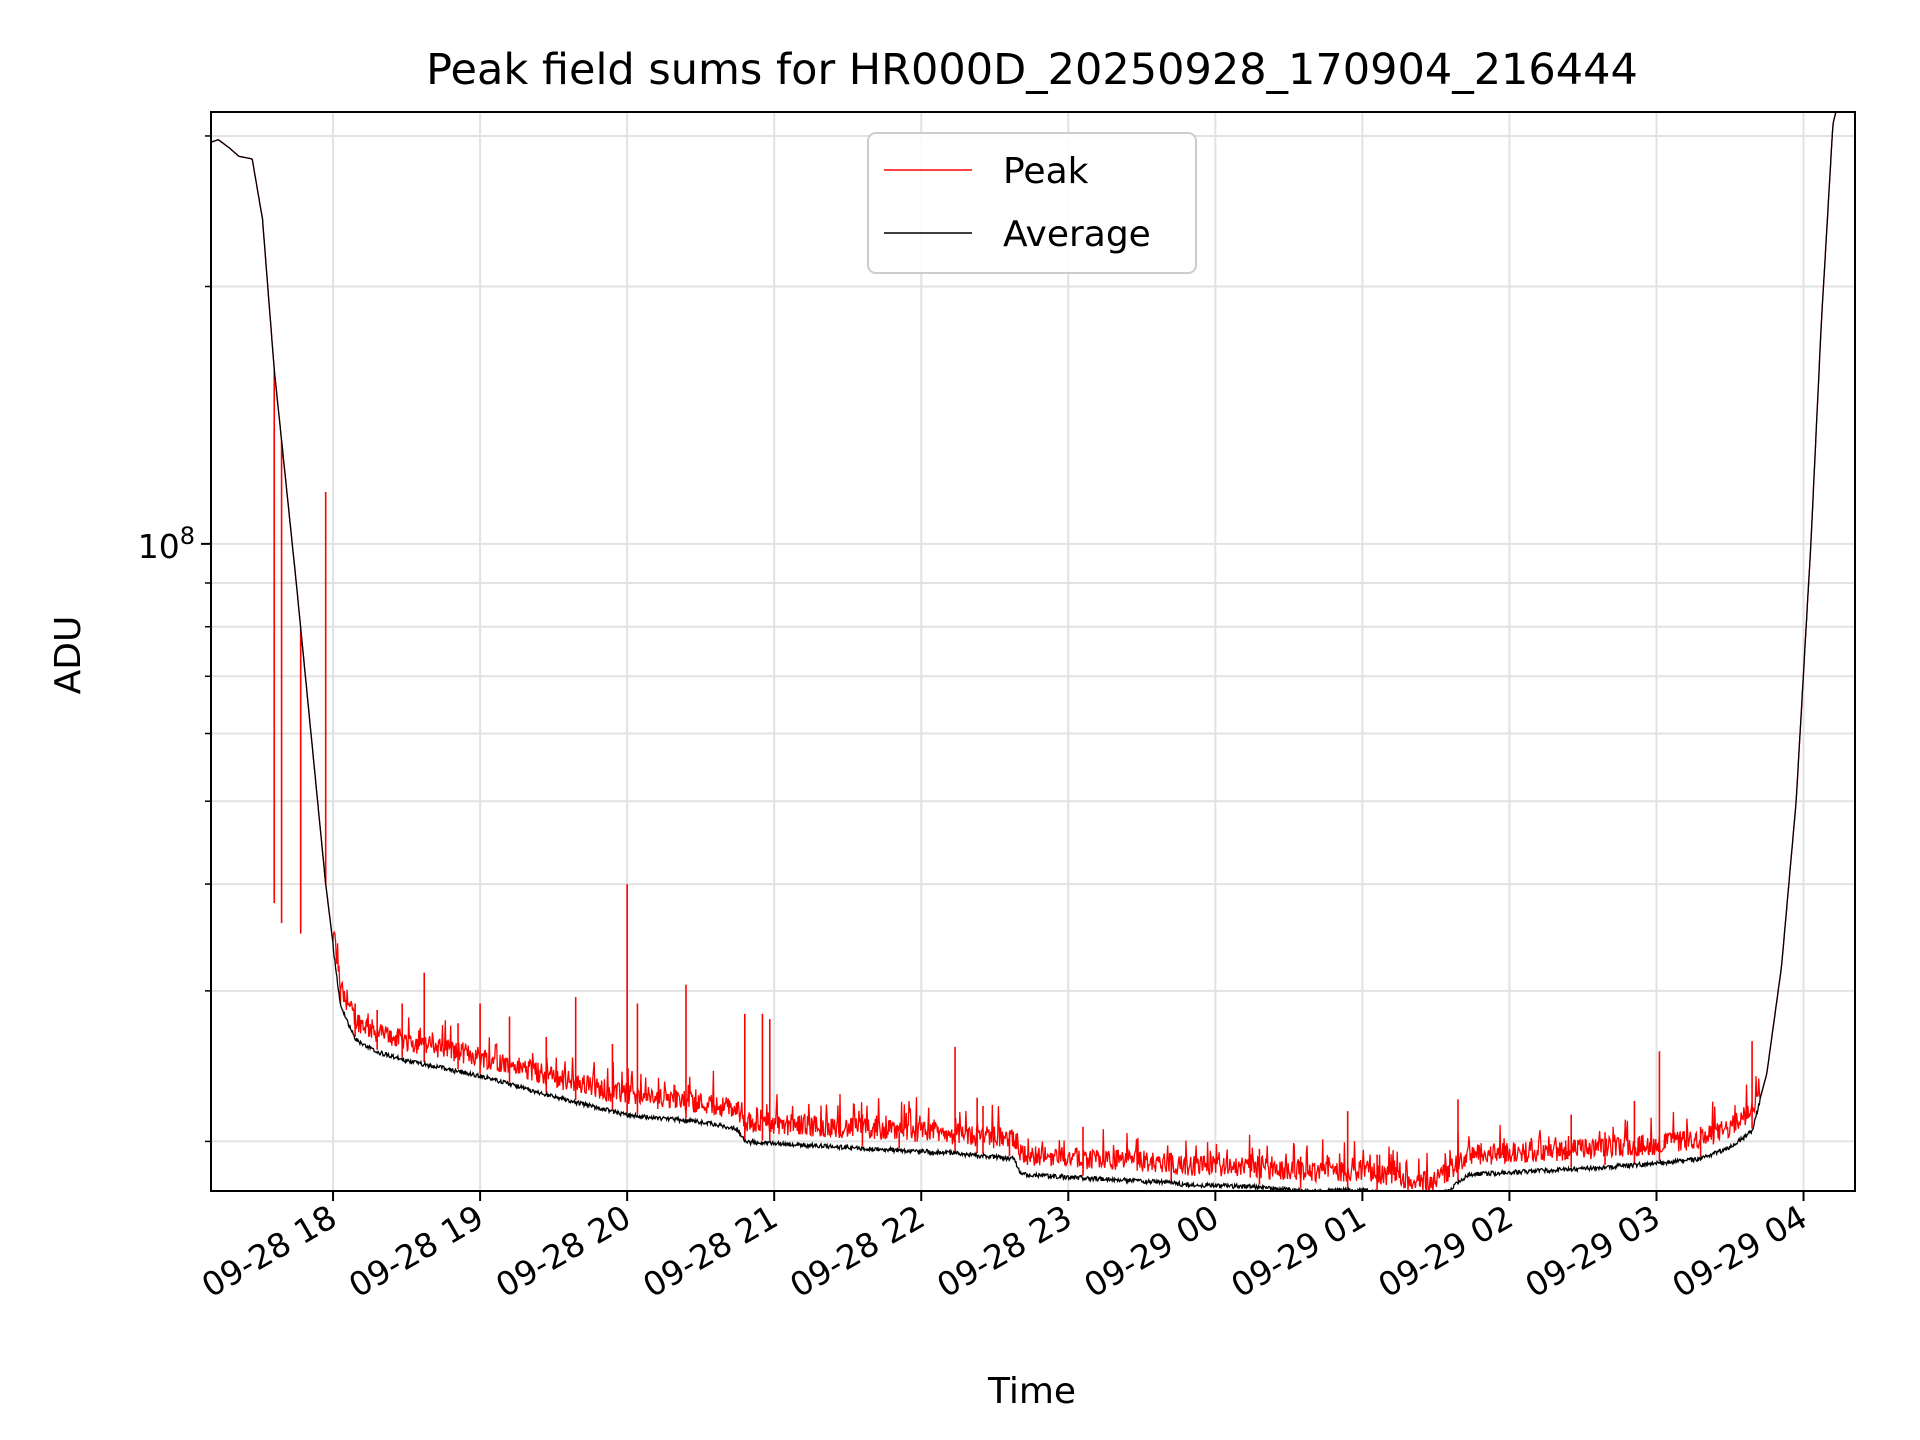 This screenshot has width=1920, height=1440. I want to click on legend-label-peak: Peak, so click(1046, 171).